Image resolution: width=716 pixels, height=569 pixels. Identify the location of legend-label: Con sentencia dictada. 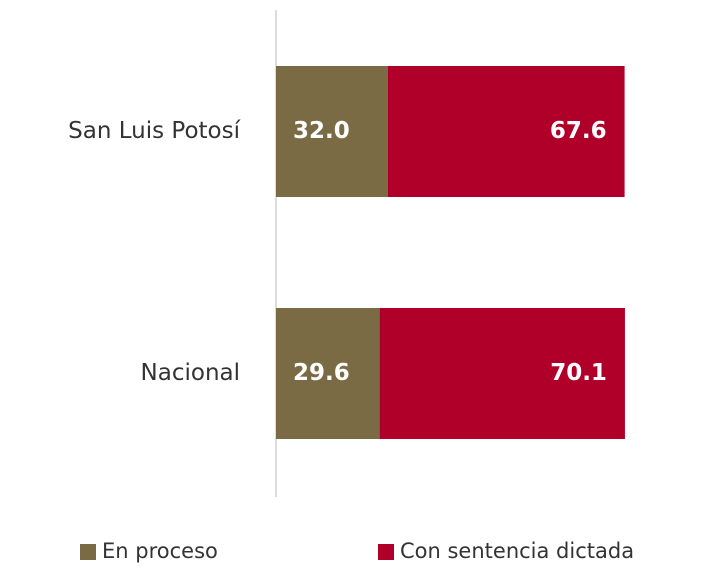
(517, 551).